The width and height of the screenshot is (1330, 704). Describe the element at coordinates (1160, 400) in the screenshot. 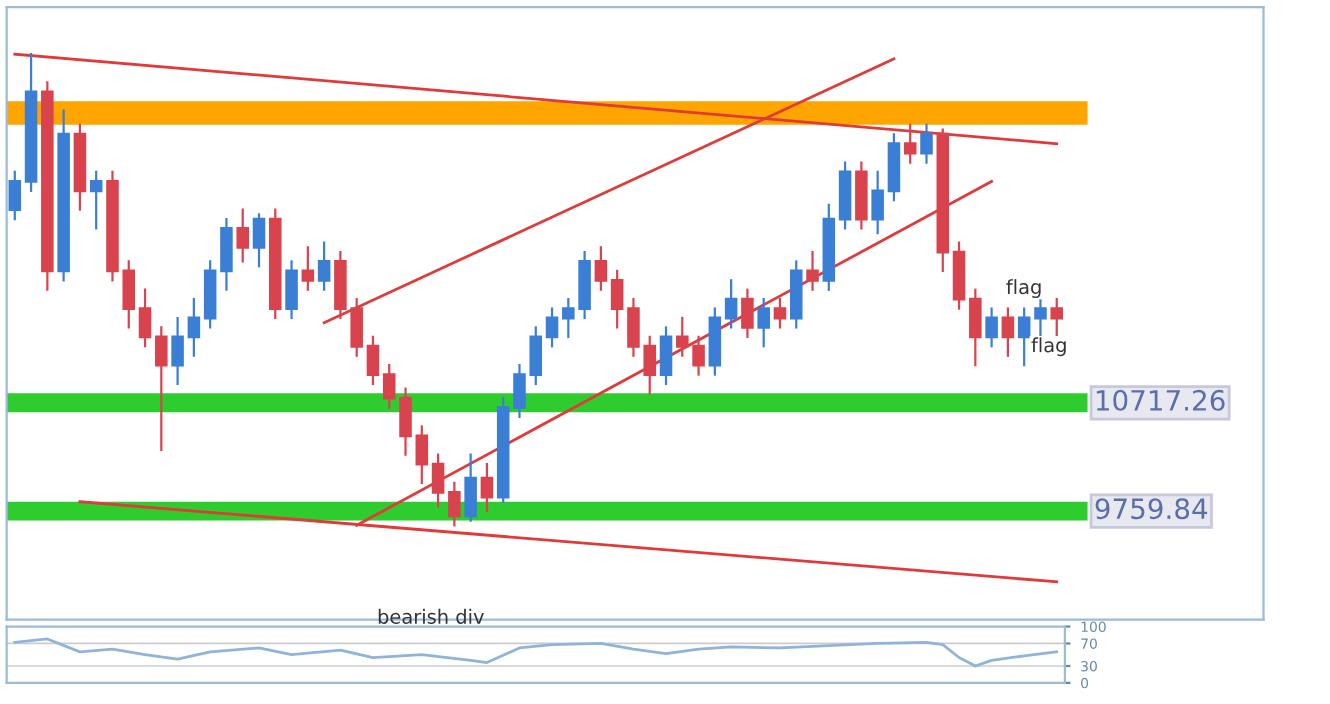

I see `band-label: 10717.26` at that location.